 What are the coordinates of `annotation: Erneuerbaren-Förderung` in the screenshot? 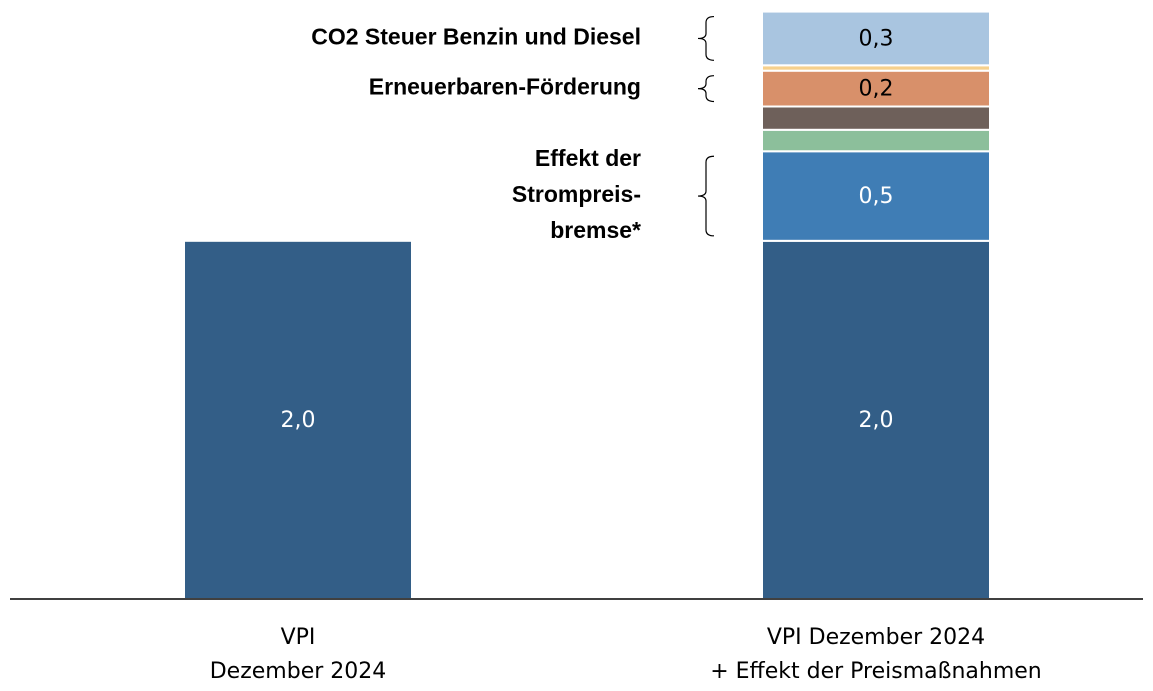 It's located at (505, 87).